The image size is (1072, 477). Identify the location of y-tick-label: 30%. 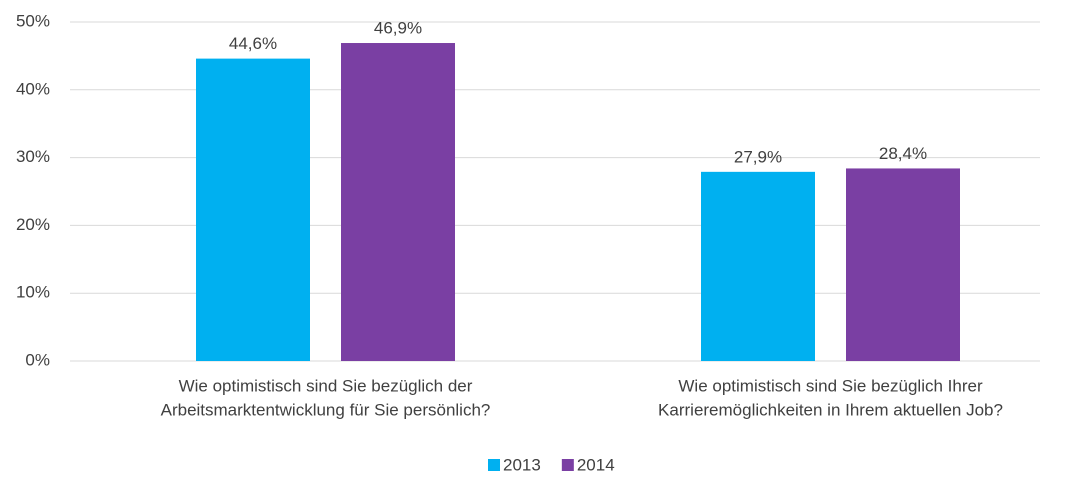
(33, 156).